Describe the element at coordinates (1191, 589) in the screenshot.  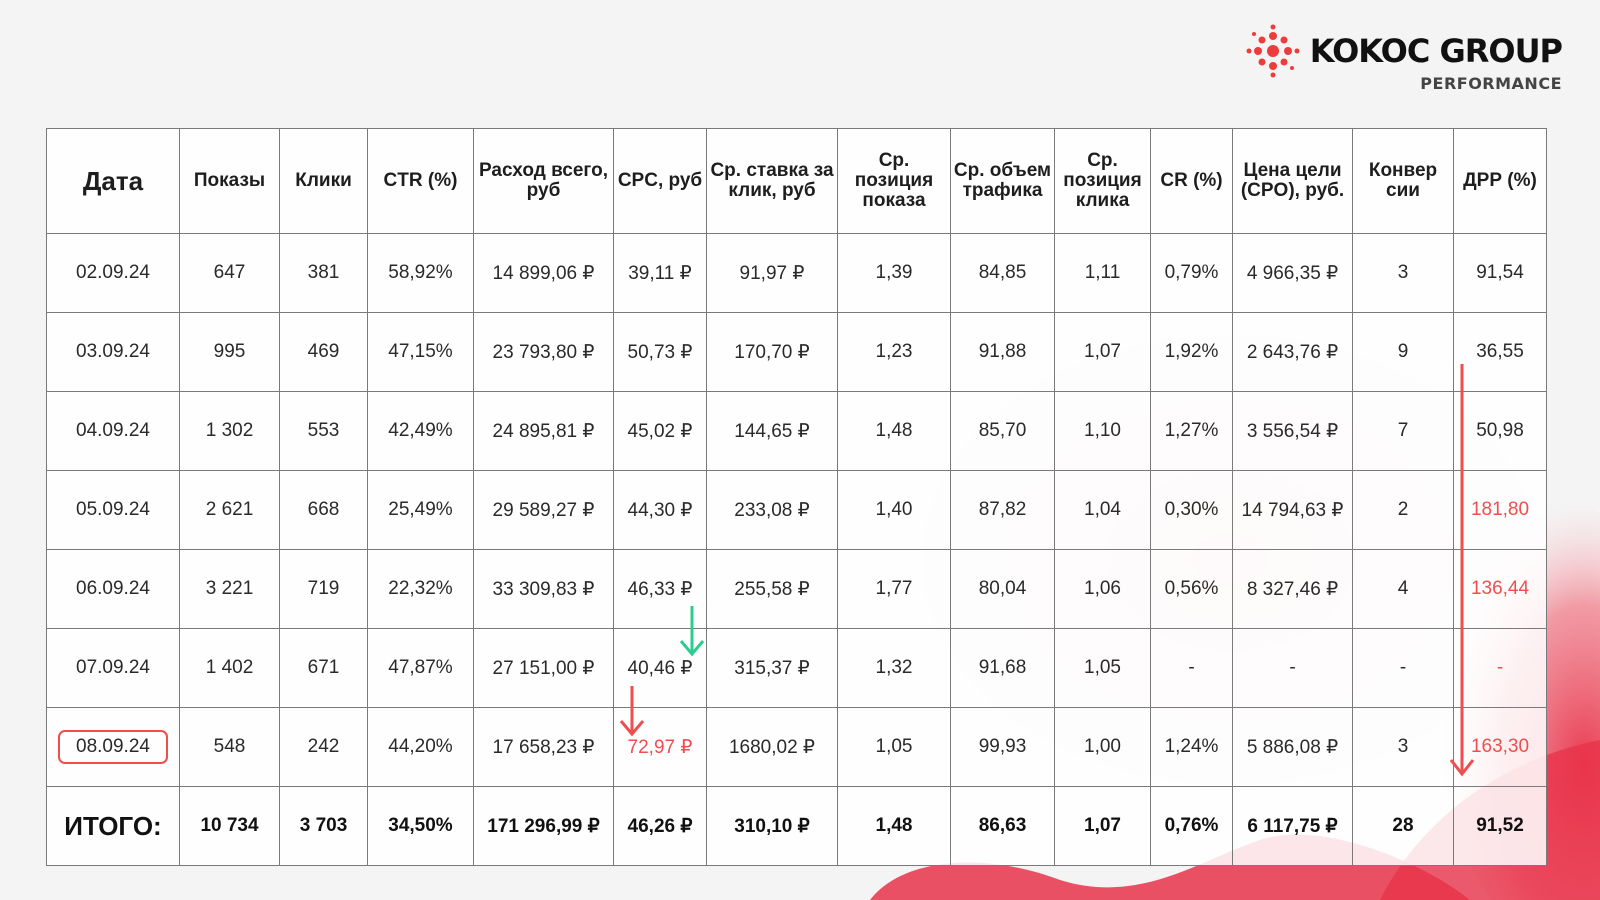
I see `cell-cr: 0,56%` at that location.